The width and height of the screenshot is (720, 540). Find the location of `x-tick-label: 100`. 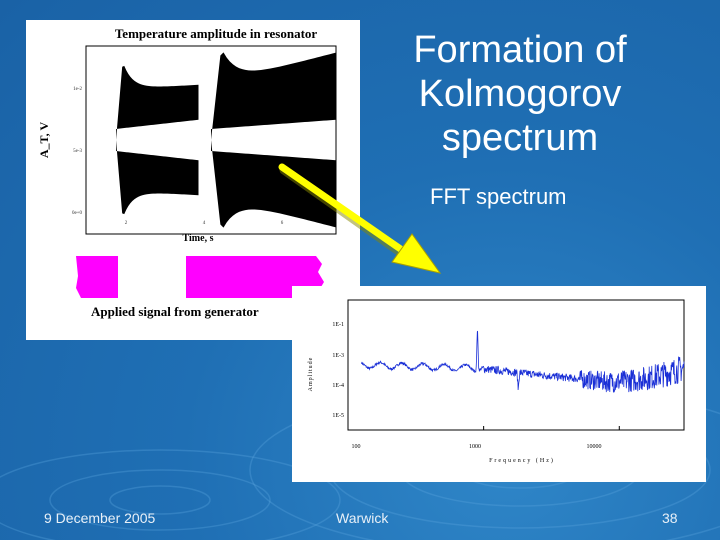

x-tick-label: 100 is located at coordinates (356, 447).